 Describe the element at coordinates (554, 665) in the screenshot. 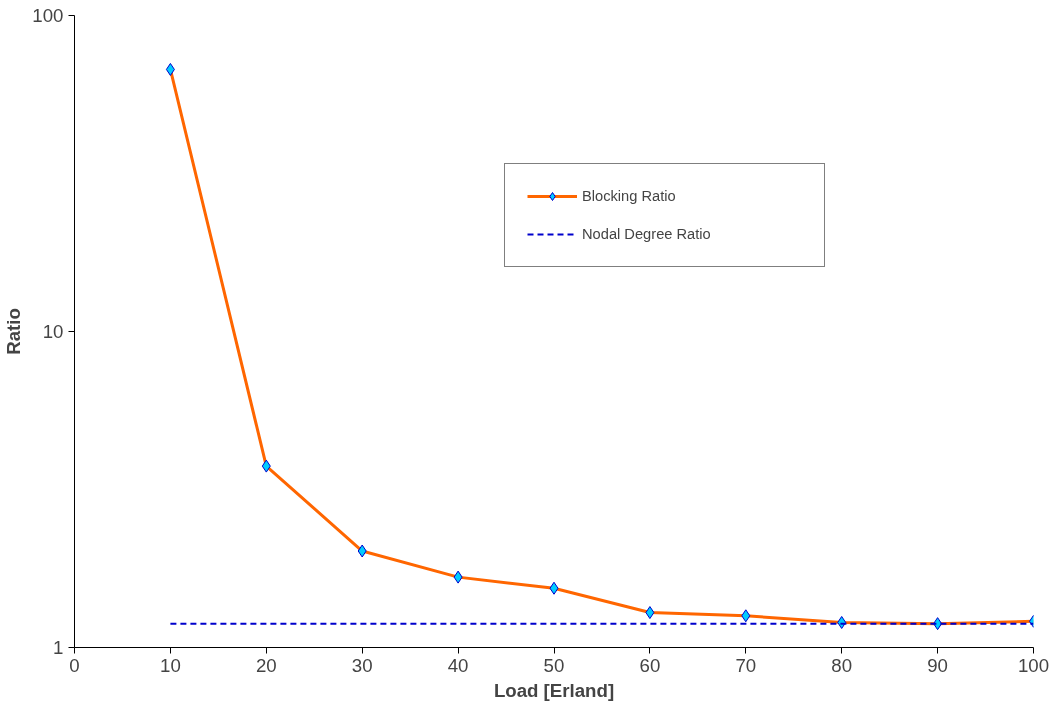

I see `x-tick-label: 50` at that location.